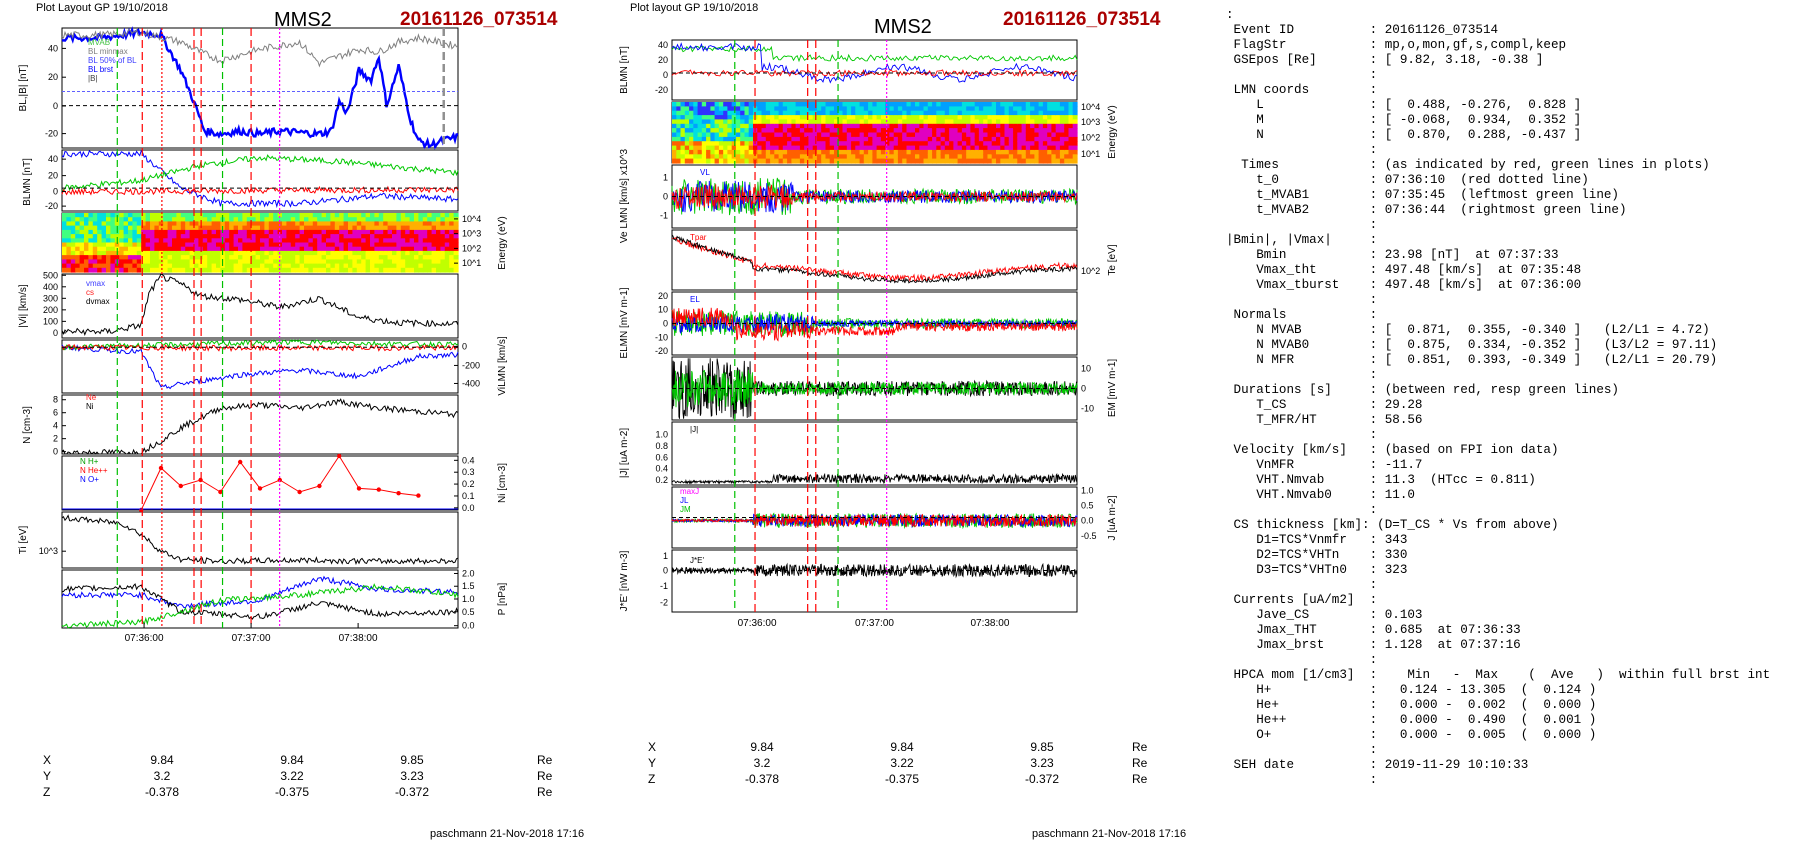 The image size is (1804, 841). I want to click on ytick-label: 10^3, so click(1090, 122).